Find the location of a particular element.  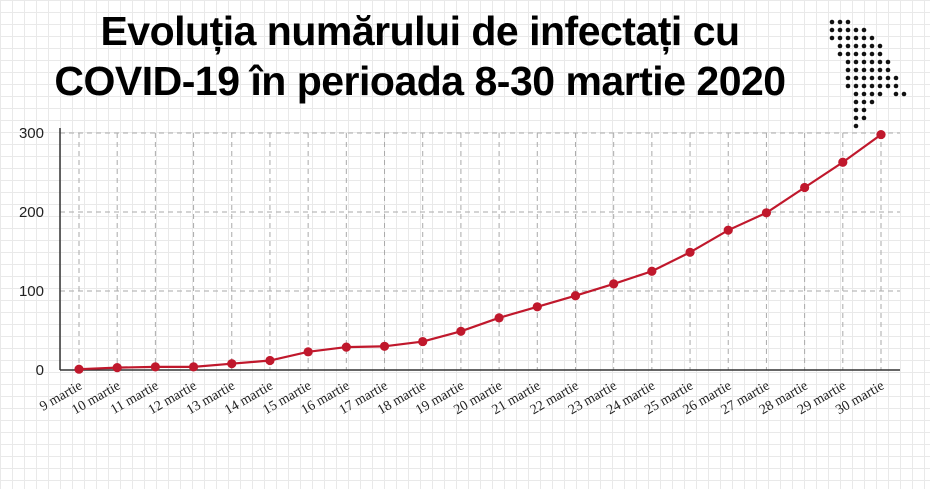

y-tick-label: 100 is located at coordinates (31, 291).